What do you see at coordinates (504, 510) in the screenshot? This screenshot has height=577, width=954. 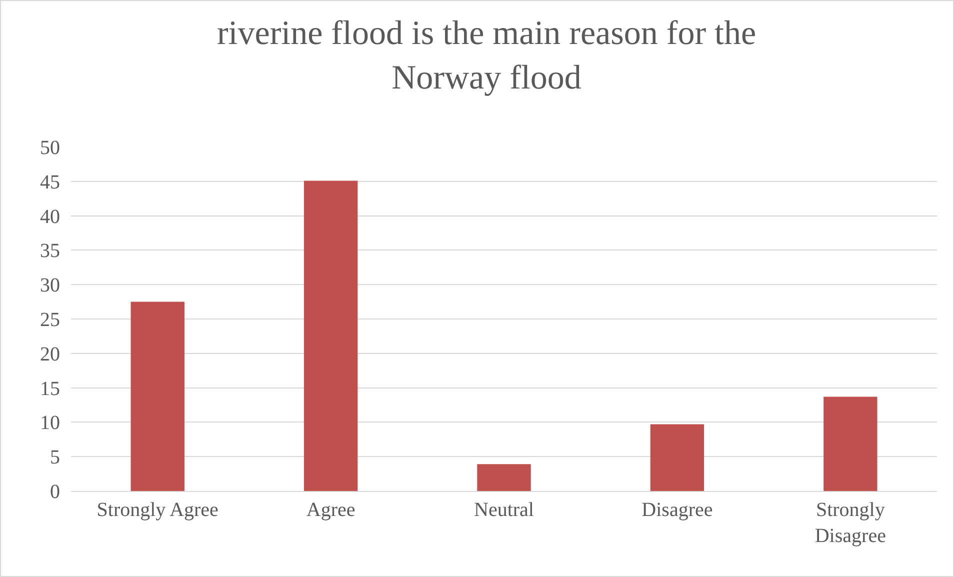 I see `x-tick-label: Neutral` at bounding box center [504, 510].